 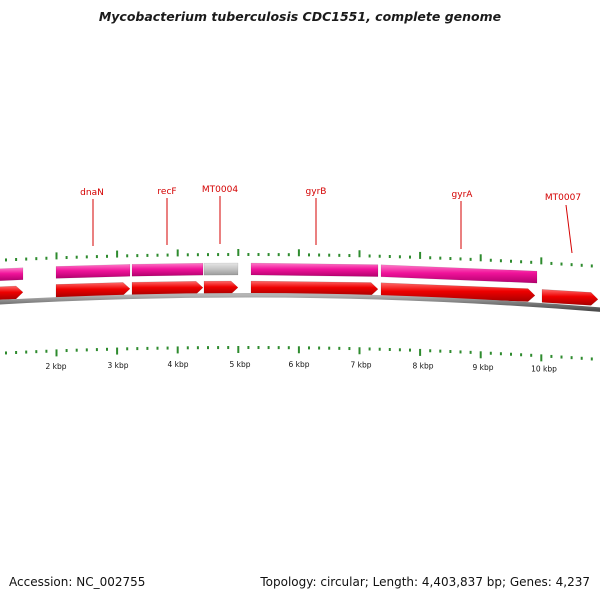 What do you see at coordinates (463, 195) in the screenshot?
I see `gene-label: gyrA` at bounding box center [463, 195].